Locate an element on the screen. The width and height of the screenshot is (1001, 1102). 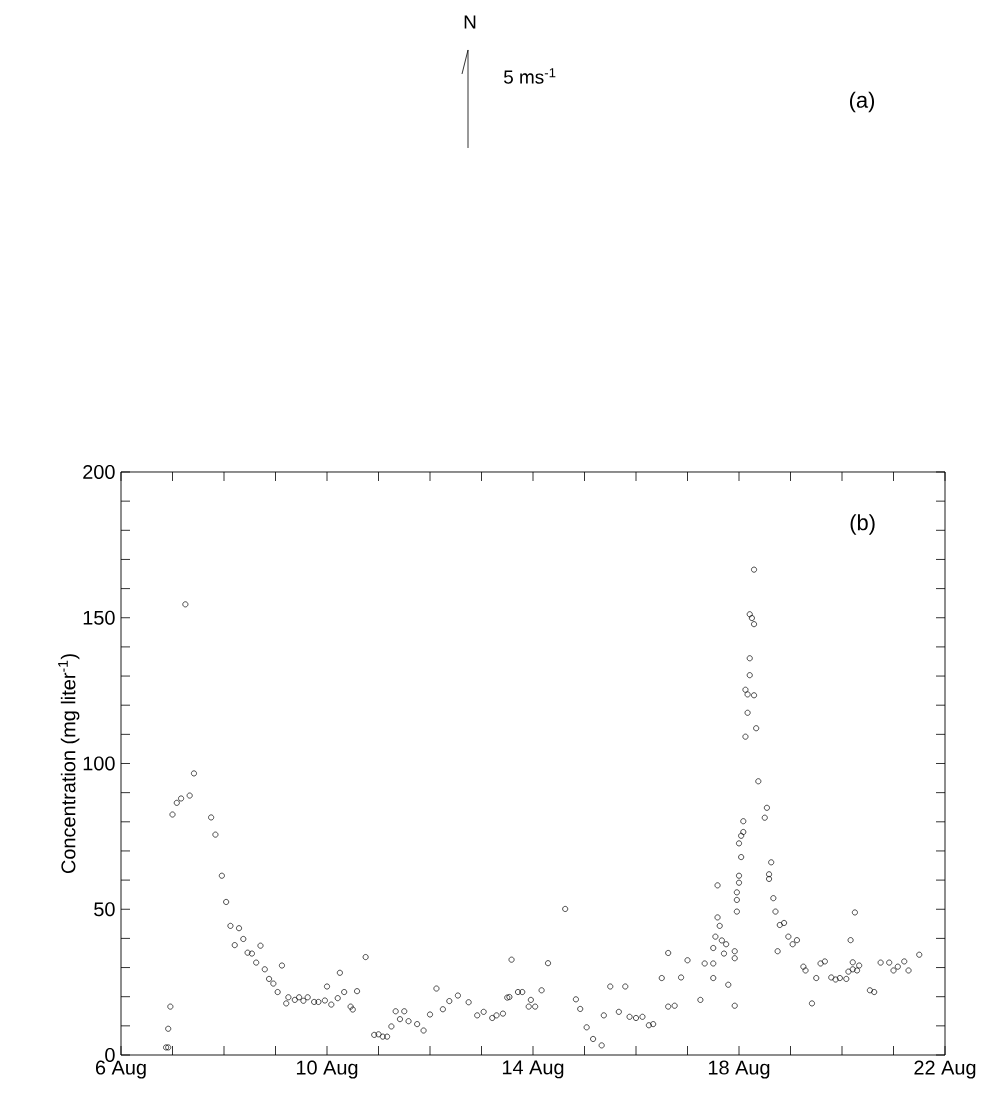
y-axis-title: Concentration (mg liter$^{-1}$) is located at coordinates (69, 764).